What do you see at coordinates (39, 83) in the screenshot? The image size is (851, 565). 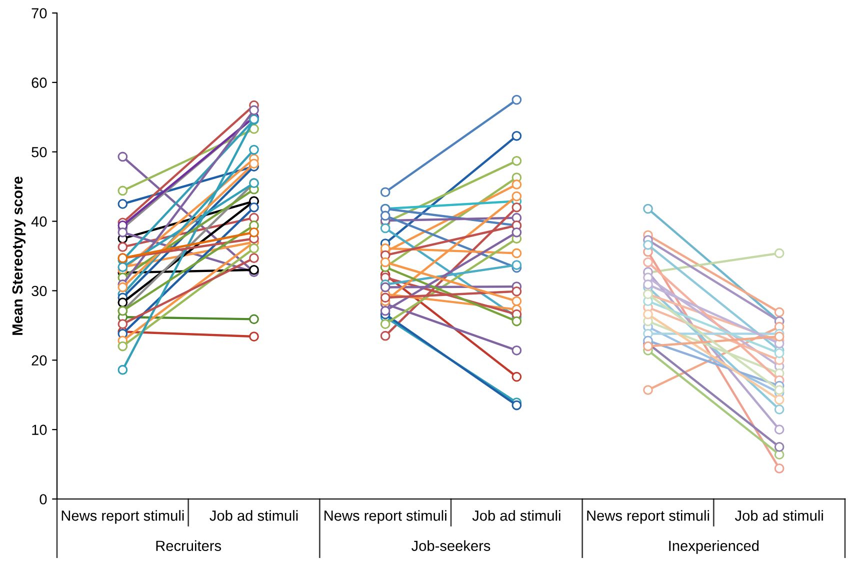 I see `y-tick-label: 60` at bounding box center [39, 83].